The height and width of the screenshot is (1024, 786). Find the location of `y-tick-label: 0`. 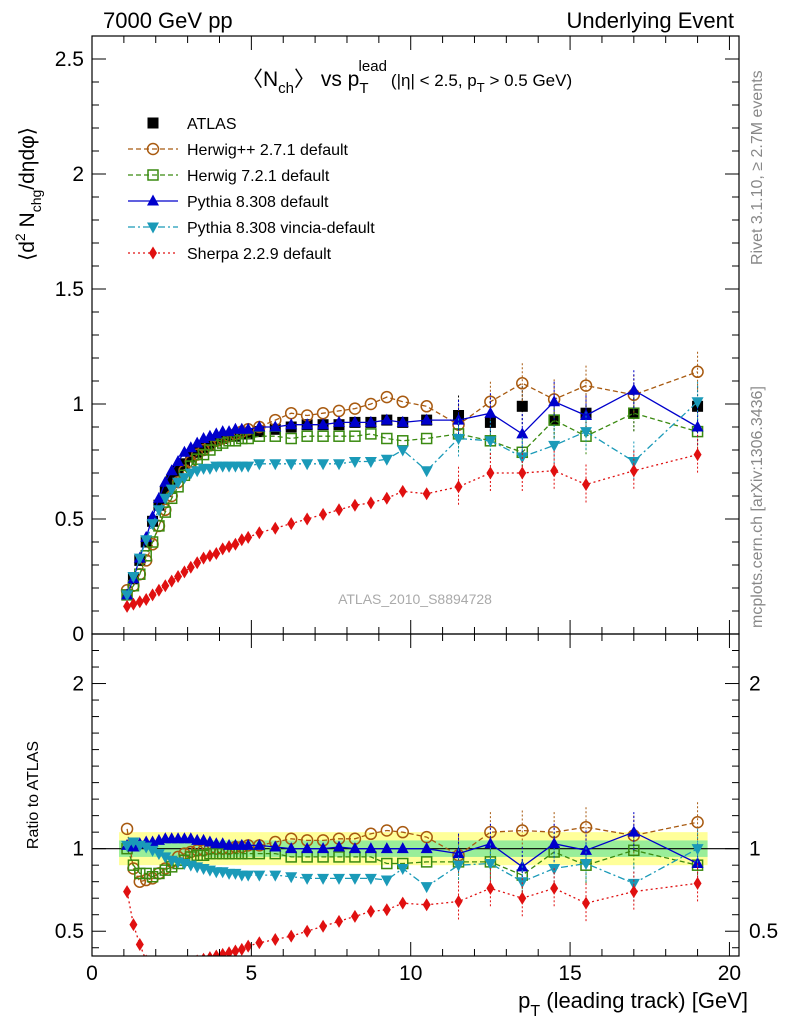

y-tick-label: 0 is located at coordinates (78, 634).